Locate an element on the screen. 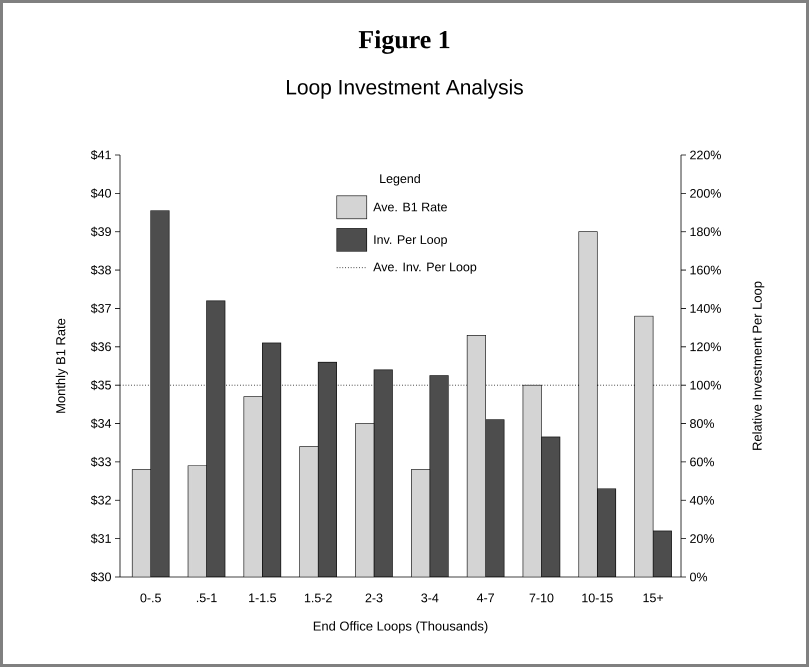 The height and width of the screenshot is (667, 809). y-axis-title: Monthly B1 Rate is located at coordinates (62, 365).